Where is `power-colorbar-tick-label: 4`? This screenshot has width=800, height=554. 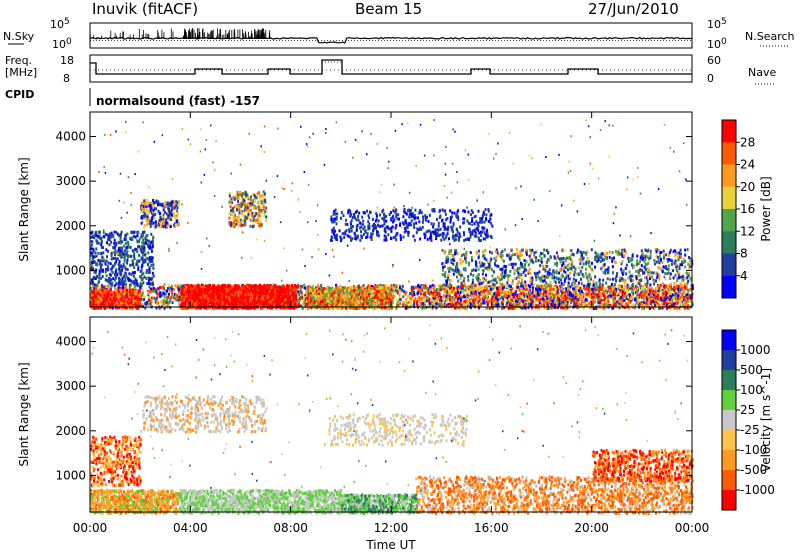
power-colorbar-tick-label: 4 is located at coordinates (744, 276).